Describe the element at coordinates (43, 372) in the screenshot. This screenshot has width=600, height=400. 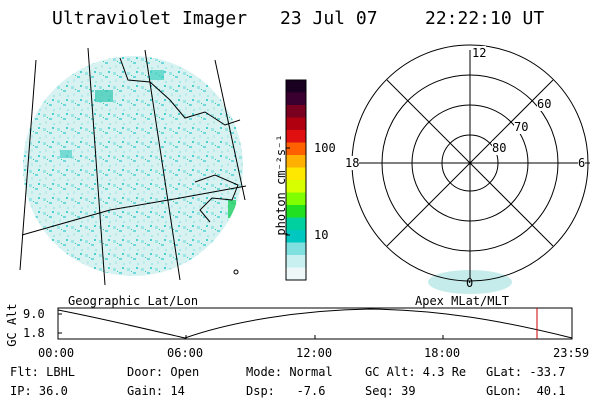
I see `filter-status: Flt: LBHL` at that location.